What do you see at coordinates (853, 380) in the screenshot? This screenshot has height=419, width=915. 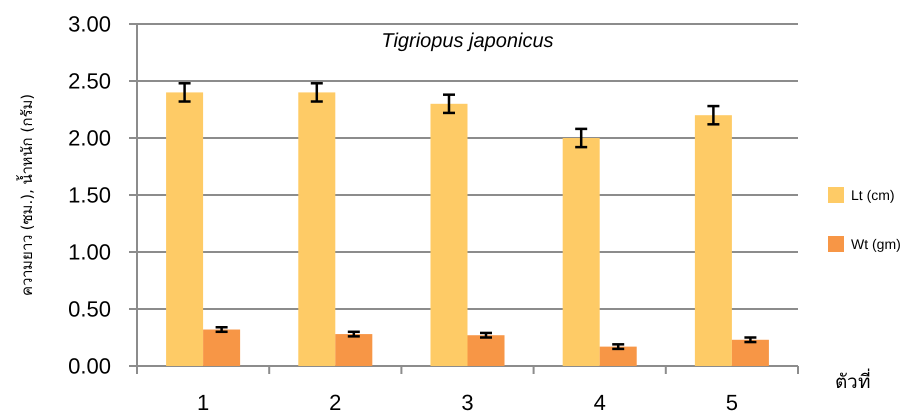 I see `x-axis-title: ตัวที่` at bounding box center [853, 380].